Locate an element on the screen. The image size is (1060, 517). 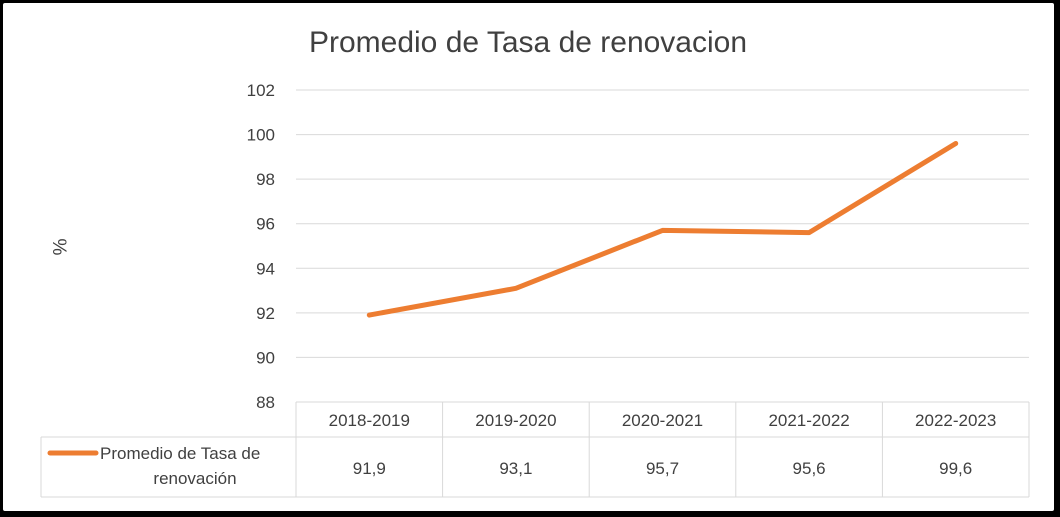
data-value-2019-2020: 93,1 is located at coordinates (515, 468).